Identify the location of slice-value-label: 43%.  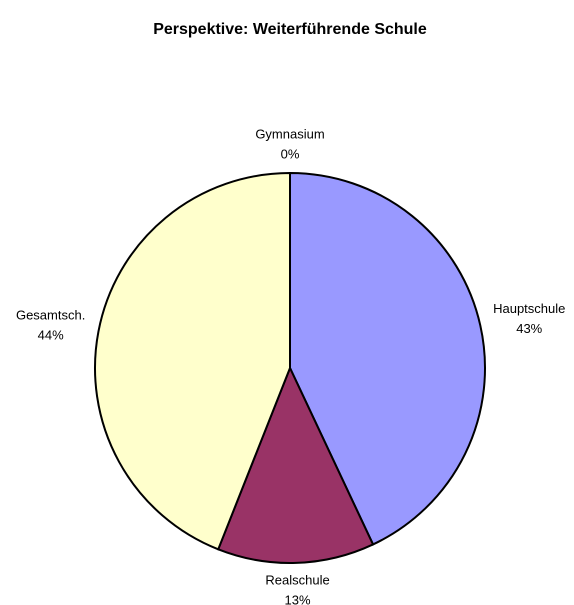
(529, 328).